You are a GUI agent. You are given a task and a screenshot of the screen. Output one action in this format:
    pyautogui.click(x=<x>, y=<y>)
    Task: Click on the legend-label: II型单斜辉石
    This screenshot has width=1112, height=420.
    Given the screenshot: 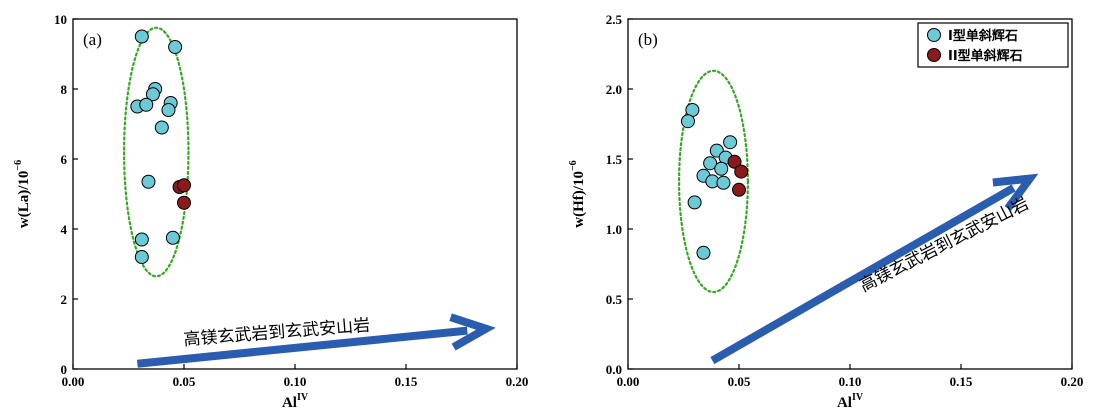 What is the action you would take?
    pyautogui.click(x=985, y=56)
    